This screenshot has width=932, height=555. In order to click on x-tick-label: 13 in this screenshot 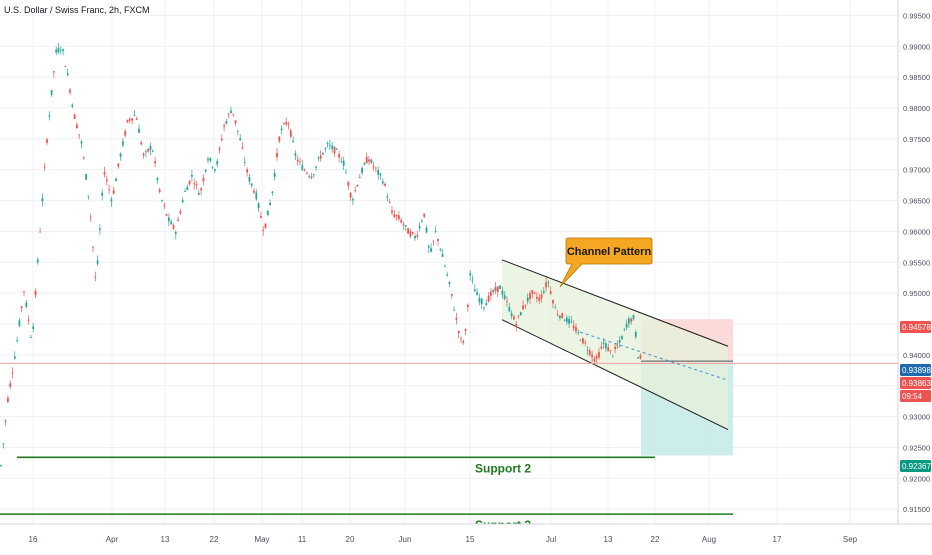, I will do `click(608, 539)`.